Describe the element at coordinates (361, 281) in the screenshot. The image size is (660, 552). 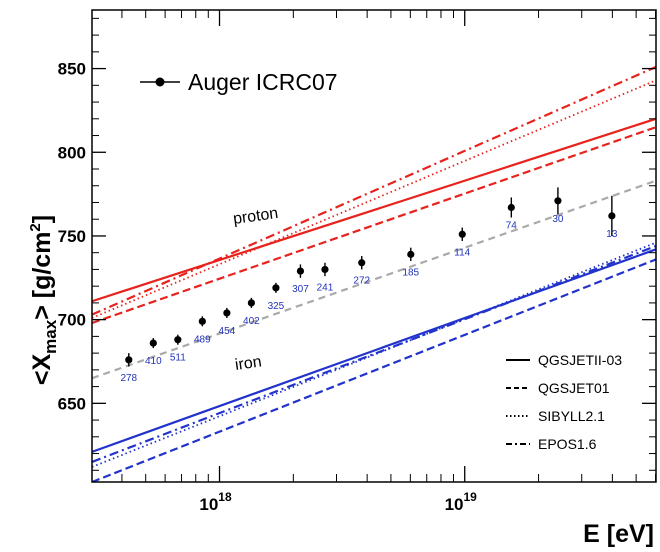
I see `event-count-label: 272` at that location.